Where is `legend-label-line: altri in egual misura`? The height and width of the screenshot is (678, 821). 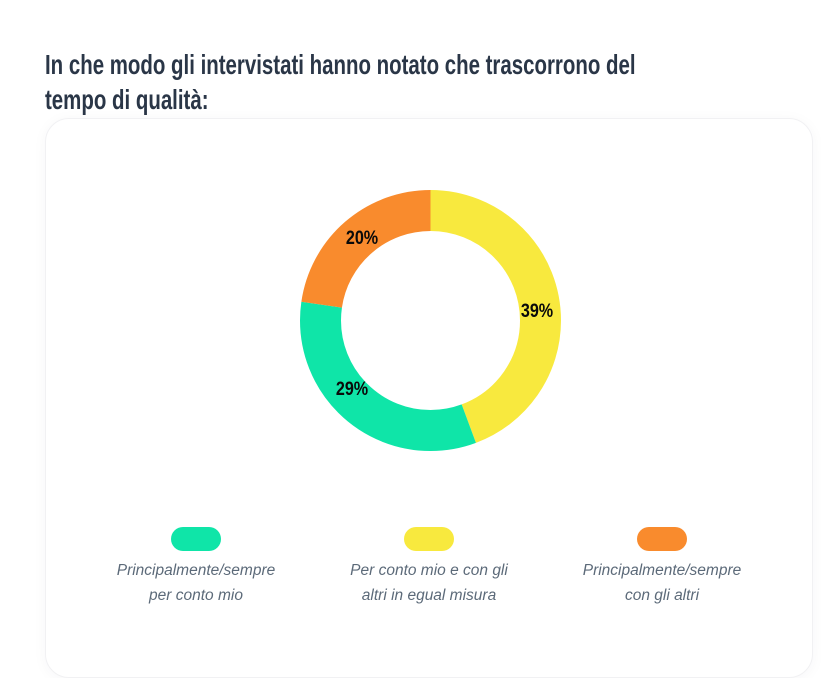
legend-label-line: altri in egual misura is located at coordinates (429, 595).